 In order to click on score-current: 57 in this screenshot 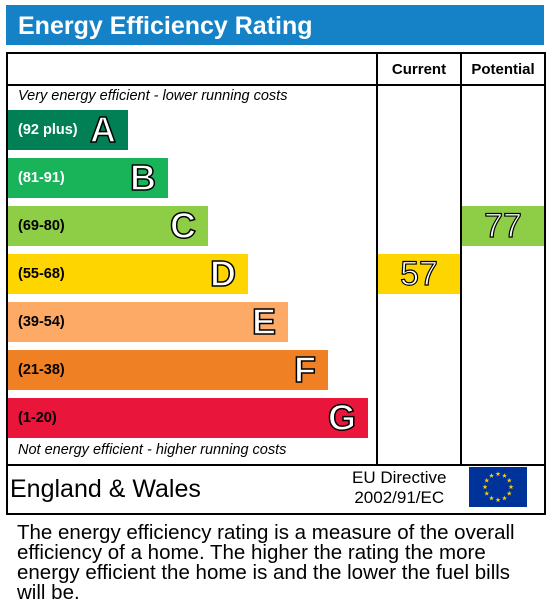, I will do `click(419, 274)`.